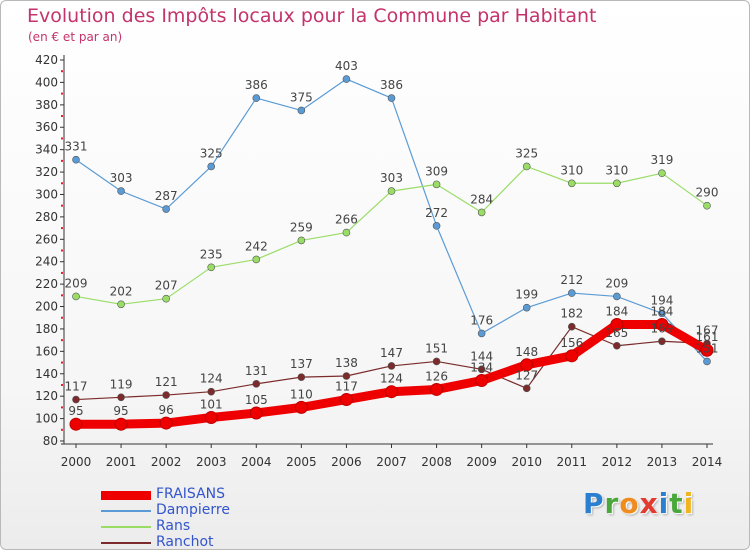  I want to click on legend-item: Ranchot, so click(251, 542).